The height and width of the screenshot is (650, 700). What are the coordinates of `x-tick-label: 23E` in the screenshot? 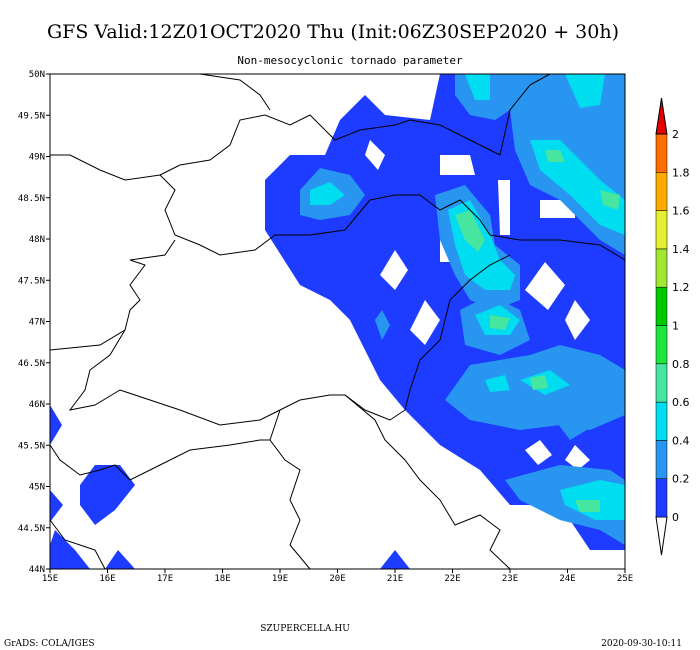 It's located at (510, 579).